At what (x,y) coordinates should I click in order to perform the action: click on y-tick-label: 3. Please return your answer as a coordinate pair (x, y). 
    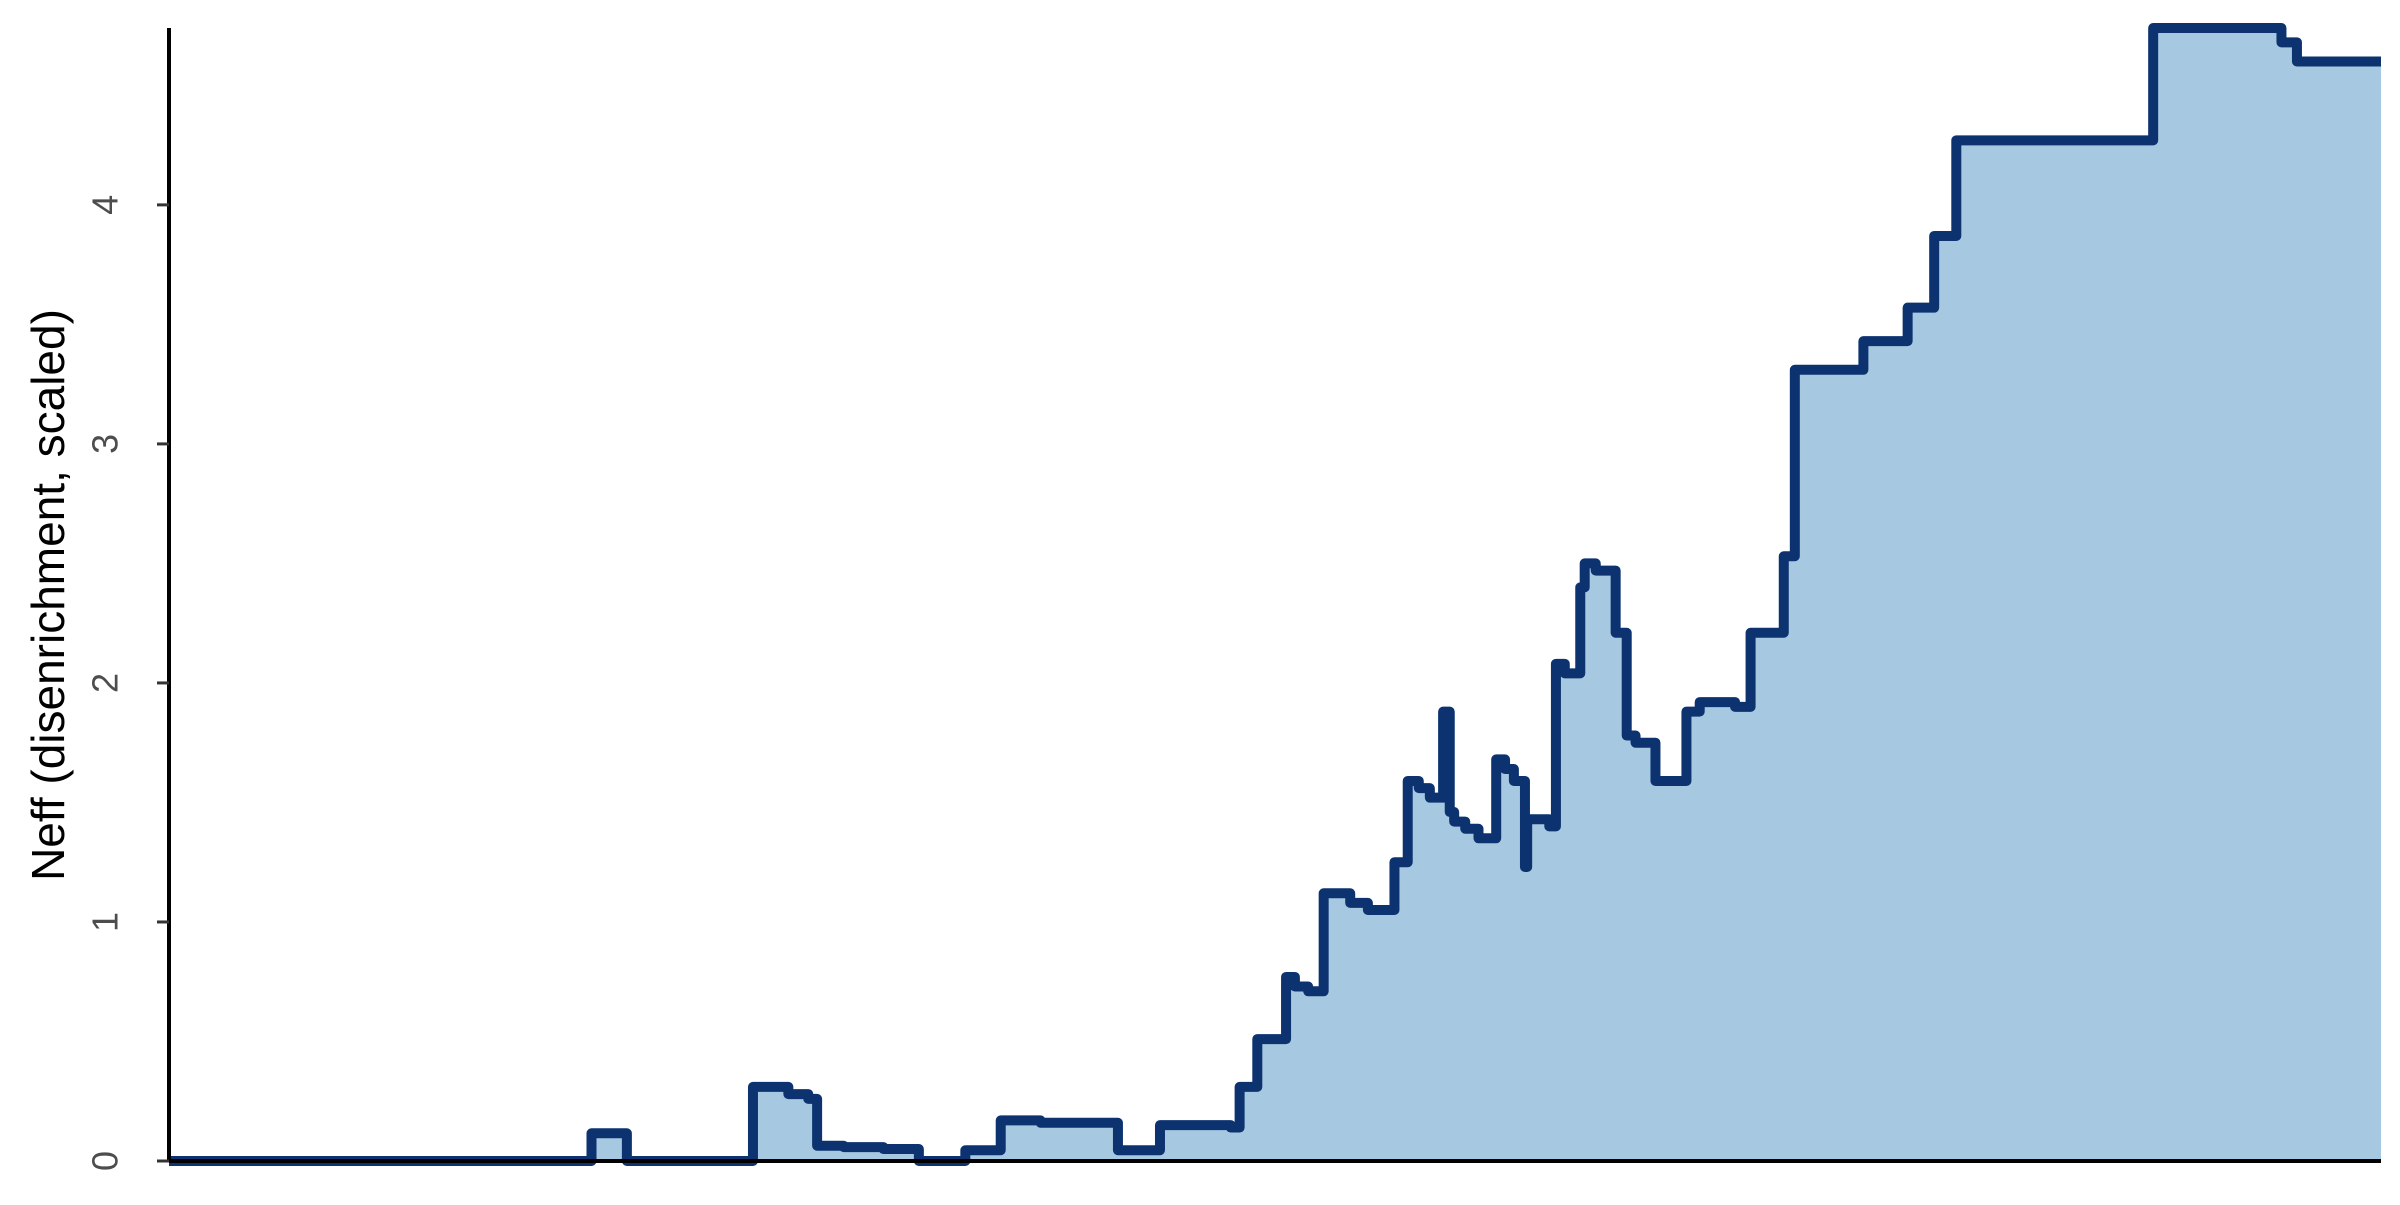
    Looking at the image, I should click on (105, 444).